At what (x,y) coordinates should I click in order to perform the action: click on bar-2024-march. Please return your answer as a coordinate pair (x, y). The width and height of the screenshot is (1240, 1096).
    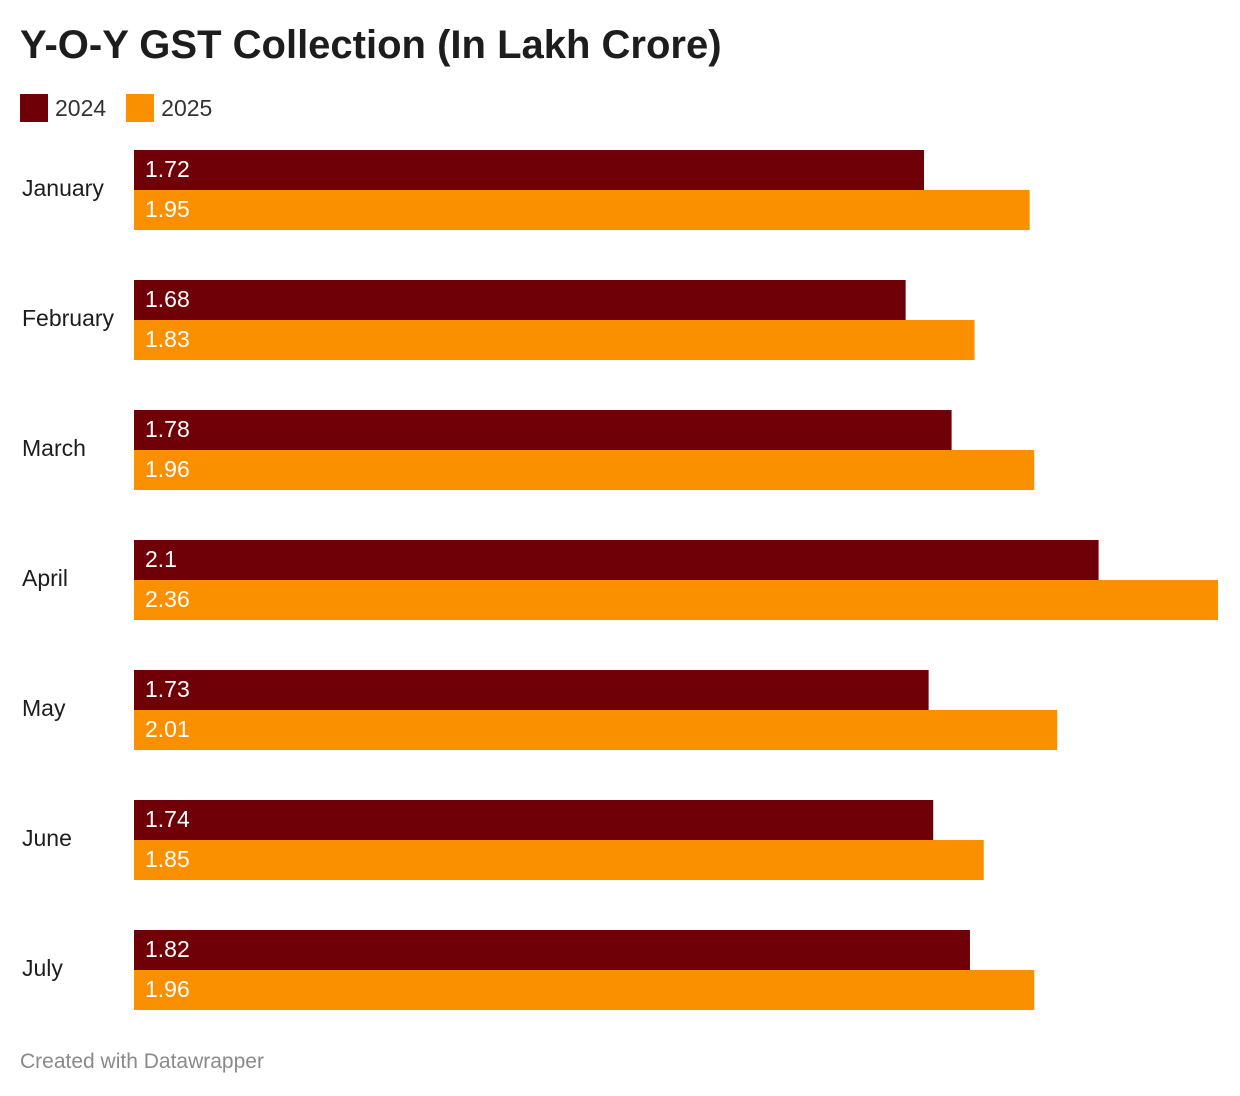
    Looking at the image, I should click on (543, 430).